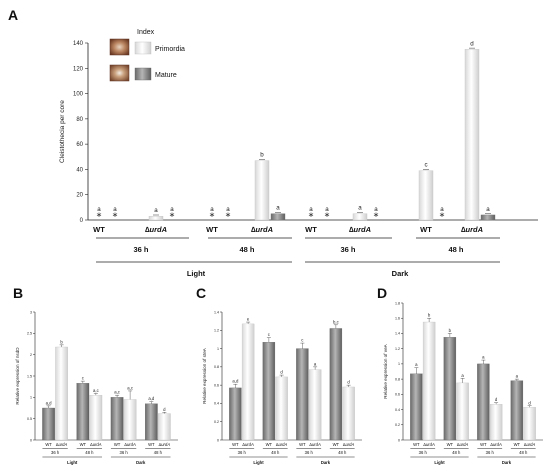 The width and height of the screenshot is (550, 476). Describe the element at coordinates (262, 155) in the screenshot. I see `significance-letter: b` at that location.